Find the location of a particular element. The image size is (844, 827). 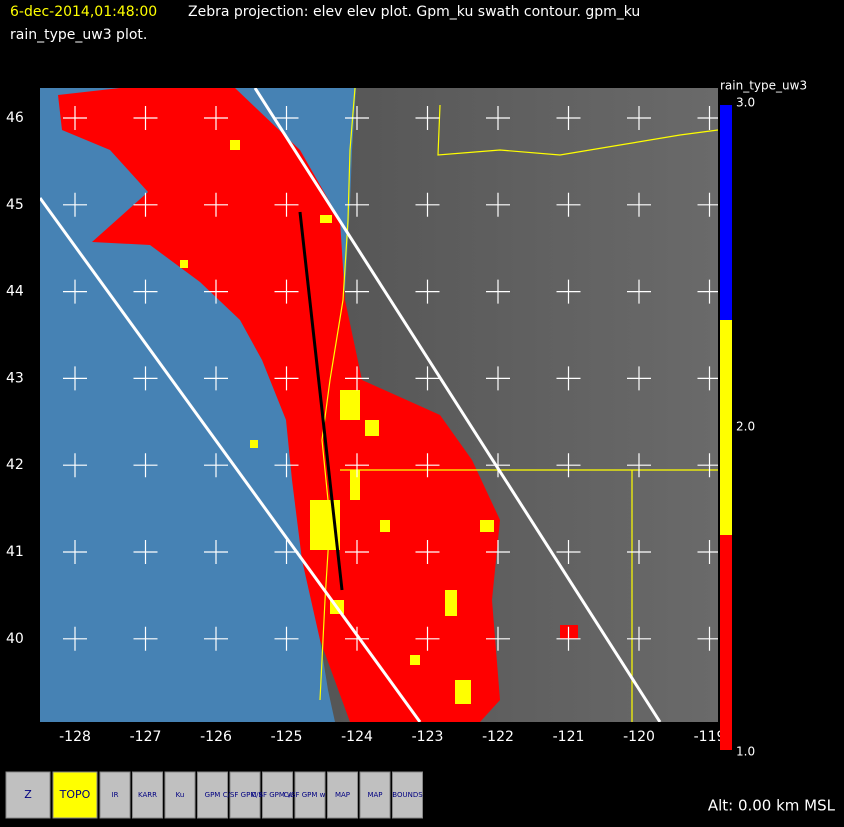

toolbar-button: Z is located at coordinates (28, 795).